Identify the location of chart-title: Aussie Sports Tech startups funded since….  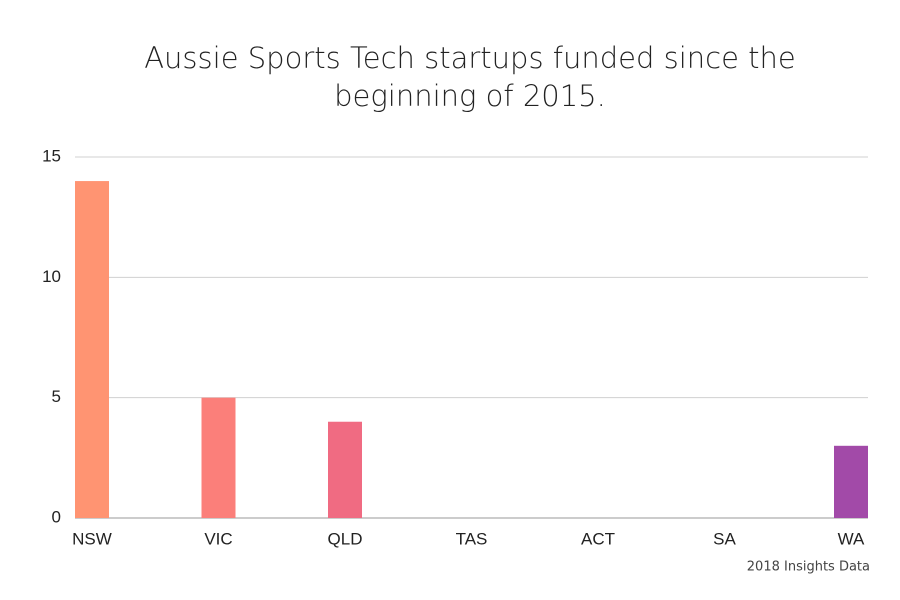
(470, 58).